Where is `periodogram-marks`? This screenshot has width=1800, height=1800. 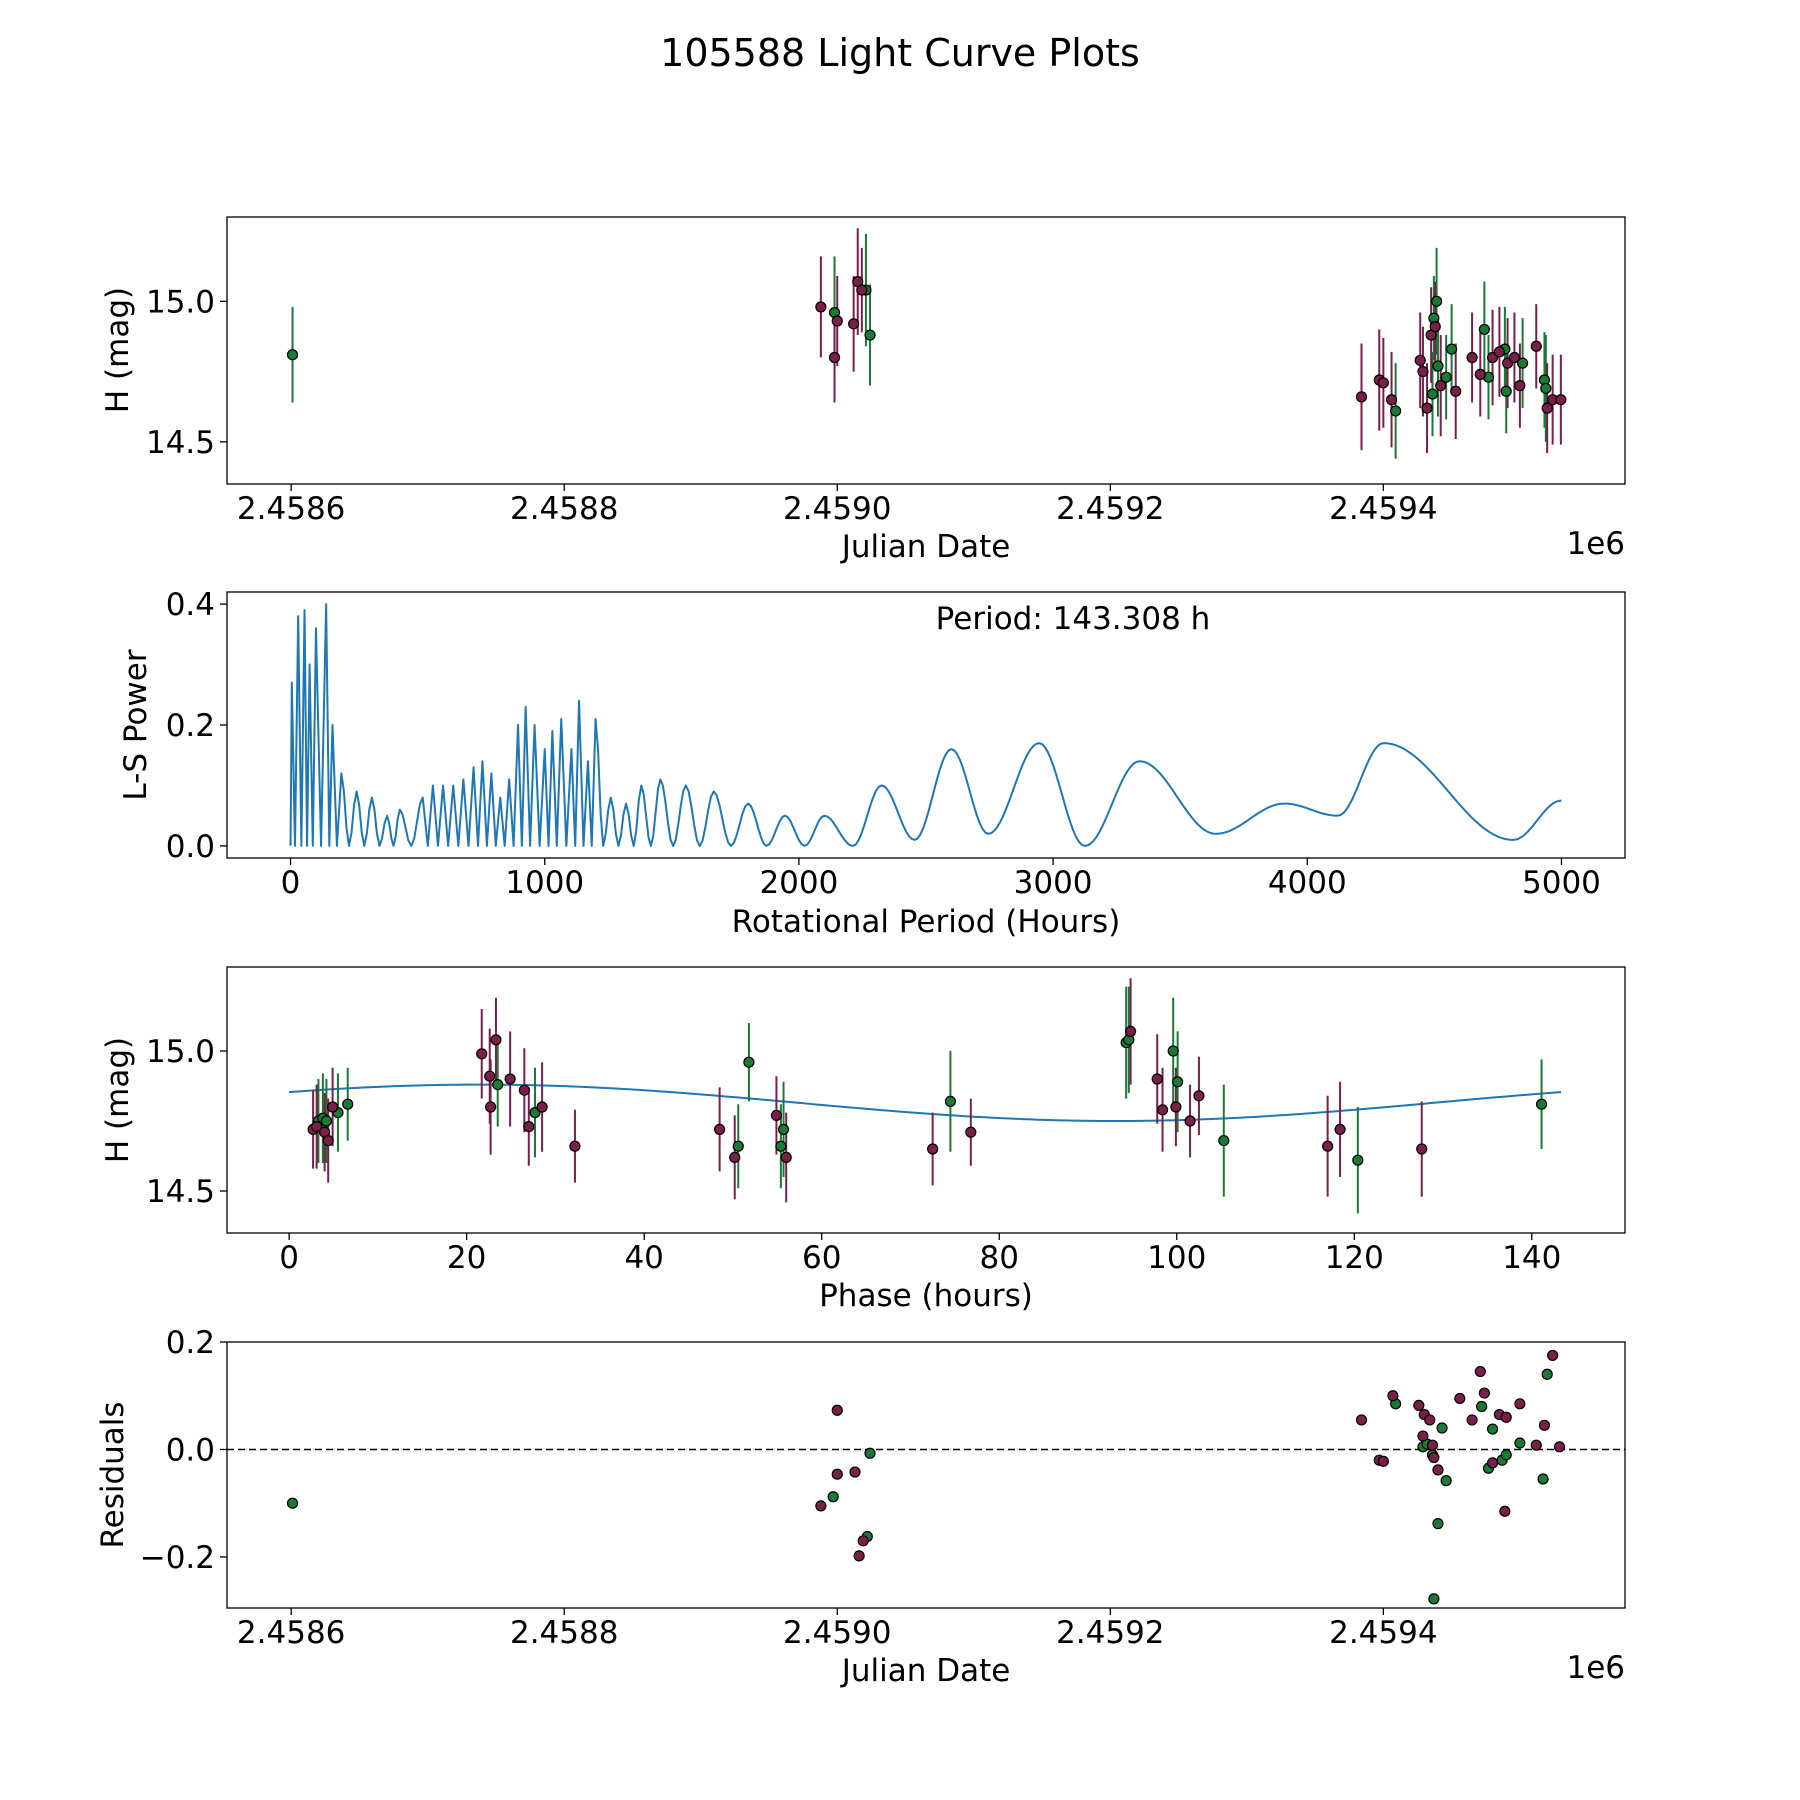 periodogram-marks is located at coordinates (925, 725).